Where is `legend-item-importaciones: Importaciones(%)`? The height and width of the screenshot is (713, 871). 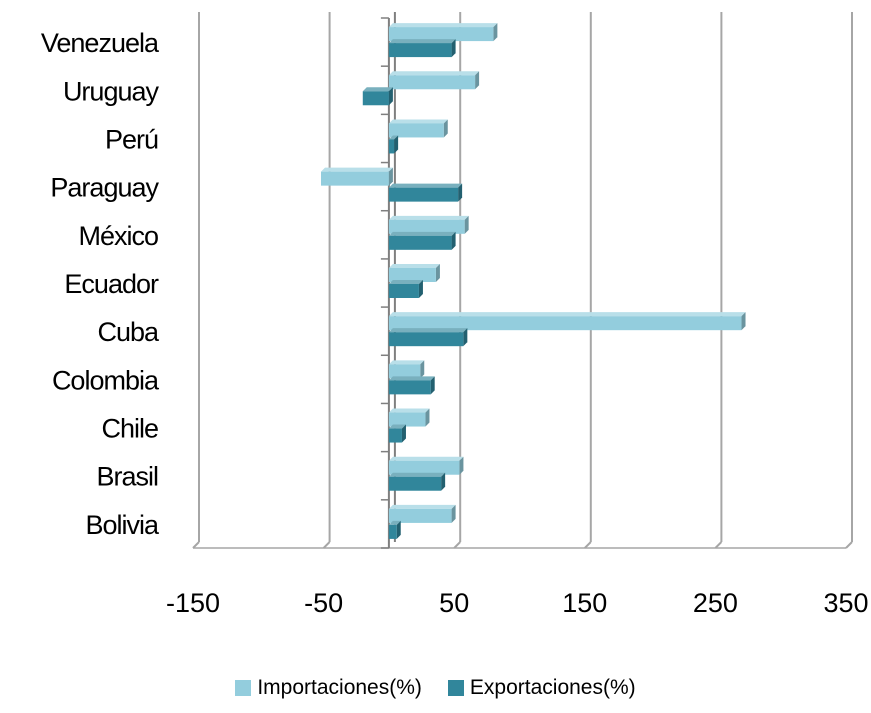 legend-item-importaciones: Importaciones(%) is located at coordinates (328, 688).